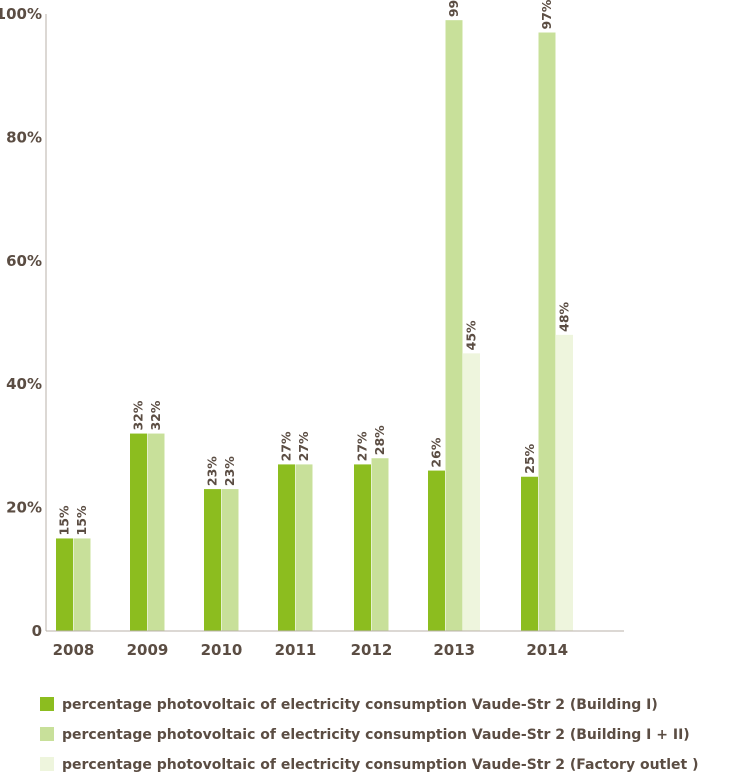  What do you see at coordinates (148, 650) in the screenshot?
I see `x-tick-label-2009: 2009` at bounding box center [148, 650].